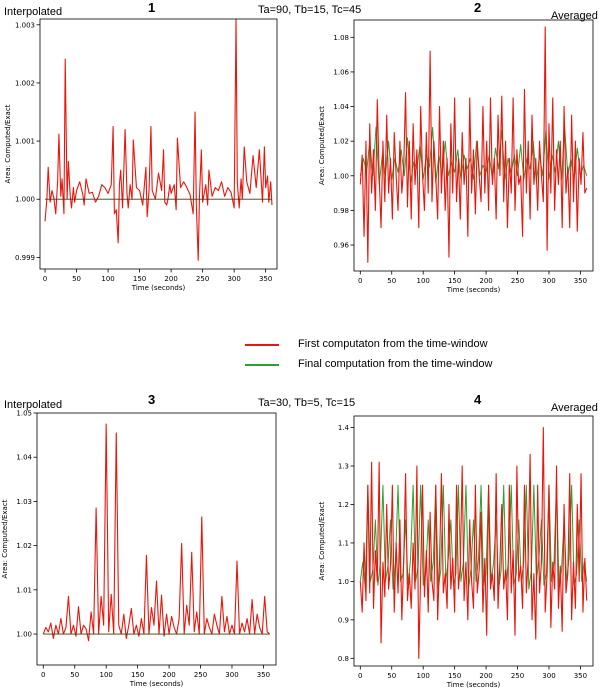 This screenshot has height=697, width=608. Describe the element at coordinates (25, 142) in the screenshot. I see `chart-1-ytick-label: 1.001` at that location.